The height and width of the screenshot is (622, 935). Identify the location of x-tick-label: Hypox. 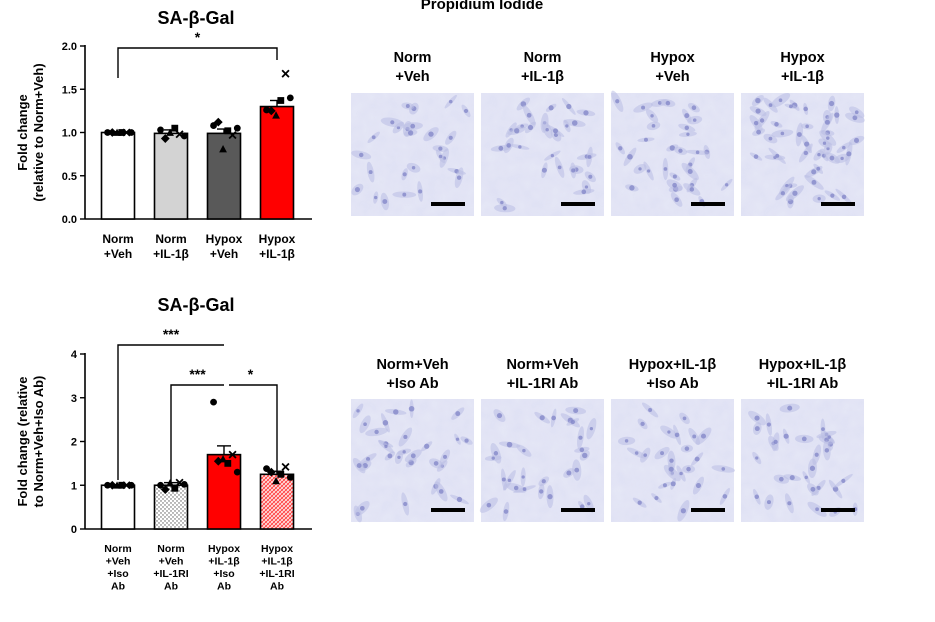
(277, 549).